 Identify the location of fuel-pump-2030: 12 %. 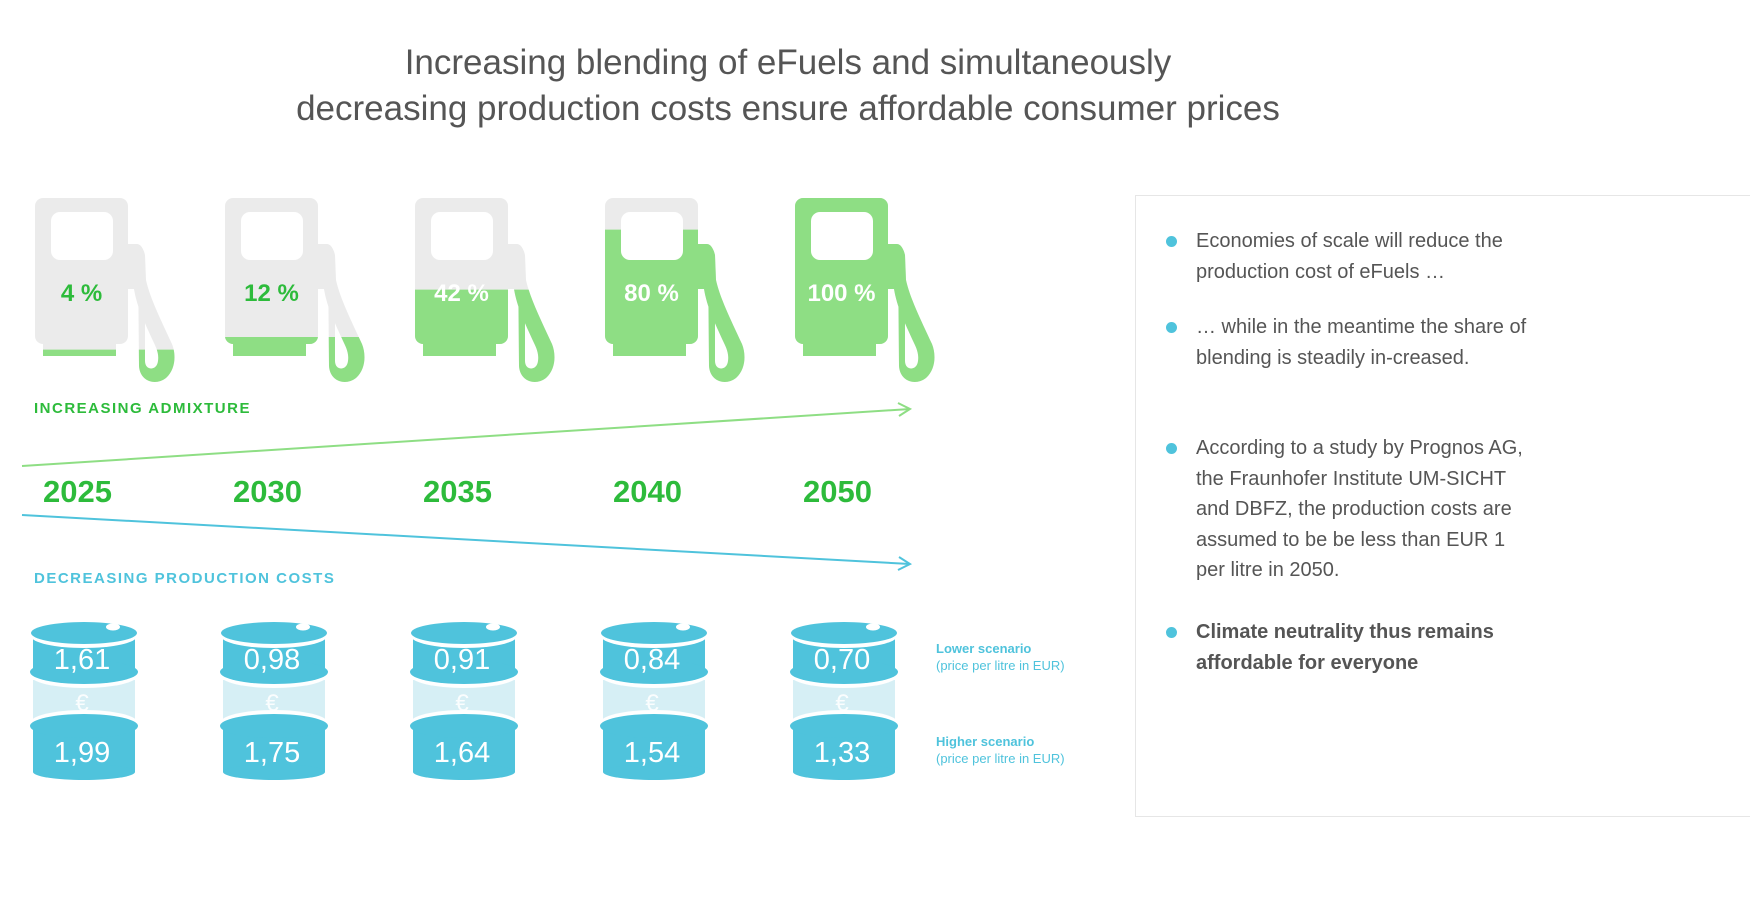
(294, 289).